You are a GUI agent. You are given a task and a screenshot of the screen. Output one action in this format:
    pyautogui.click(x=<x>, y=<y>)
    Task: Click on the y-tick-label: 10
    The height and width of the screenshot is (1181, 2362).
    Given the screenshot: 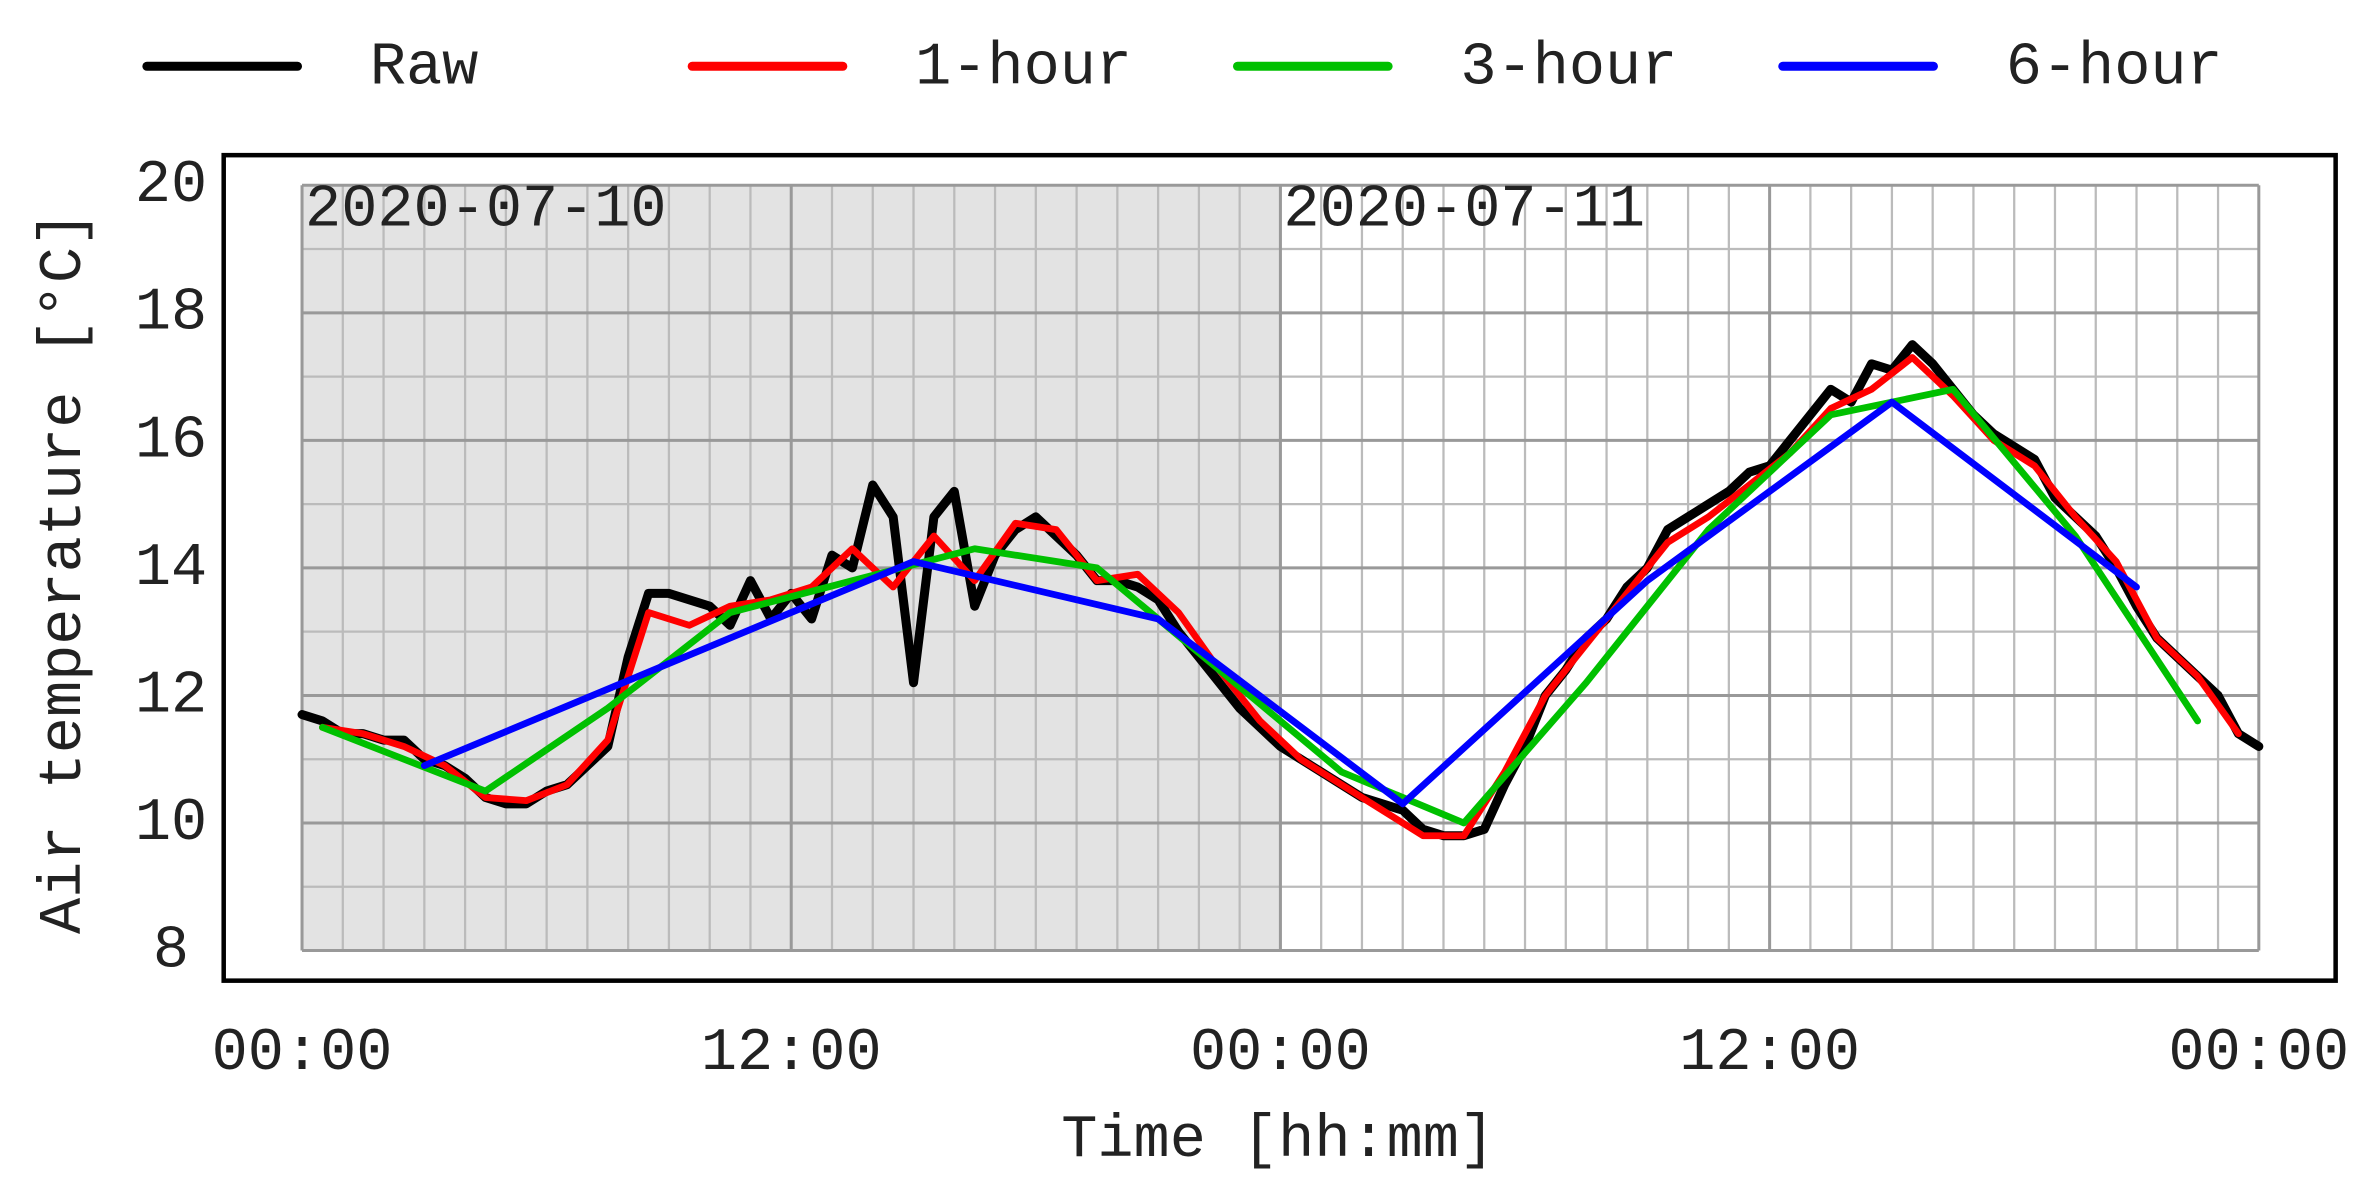 What is the action you would take?
    pyautogui.click(x=171, y=824)
    